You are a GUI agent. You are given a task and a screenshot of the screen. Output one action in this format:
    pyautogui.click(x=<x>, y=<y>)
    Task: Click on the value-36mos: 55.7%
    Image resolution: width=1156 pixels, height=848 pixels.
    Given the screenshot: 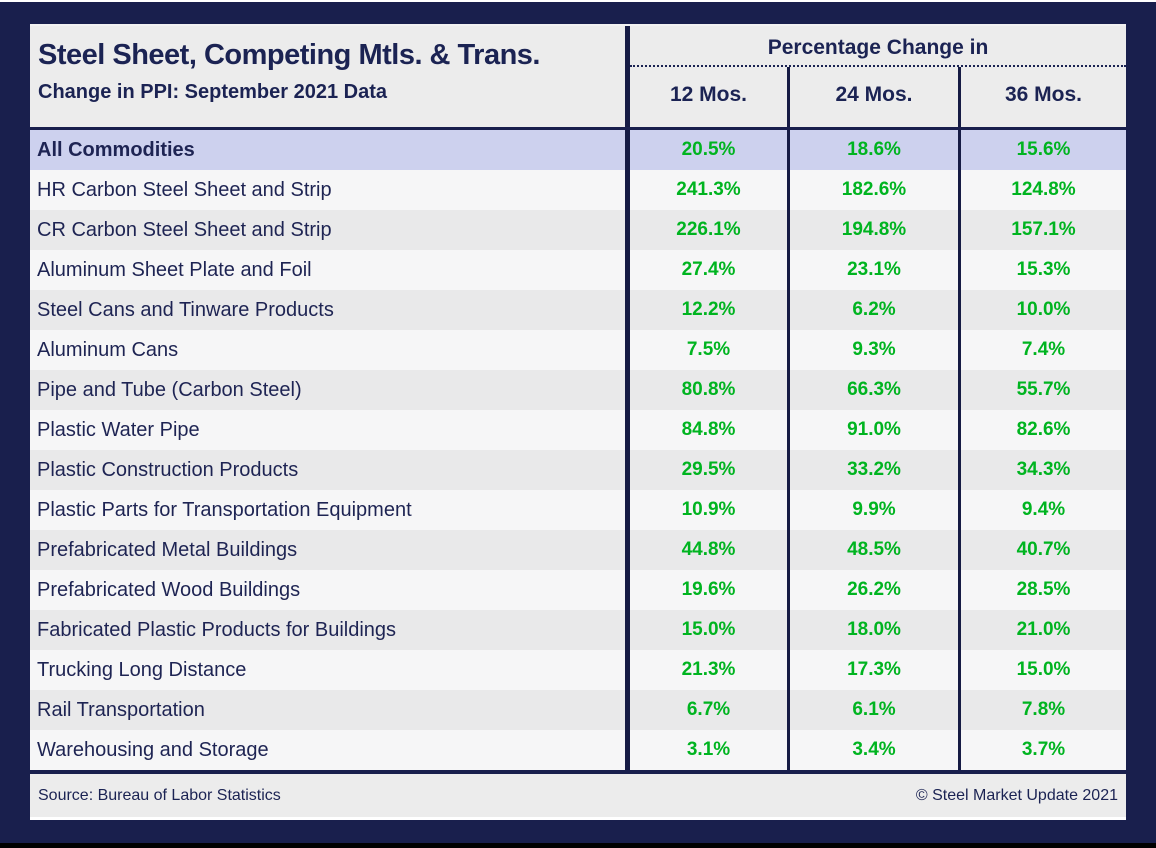 What is the action you would take?
    pyautogui.click(x=1043, y=390)
    